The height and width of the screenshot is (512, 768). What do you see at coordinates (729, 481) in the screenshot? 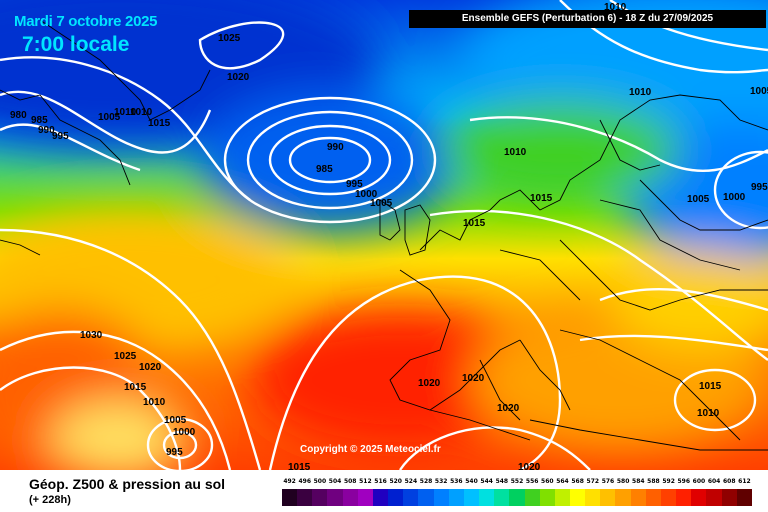
I see `color-scale-label: 608` at bounding box center [729, 481].